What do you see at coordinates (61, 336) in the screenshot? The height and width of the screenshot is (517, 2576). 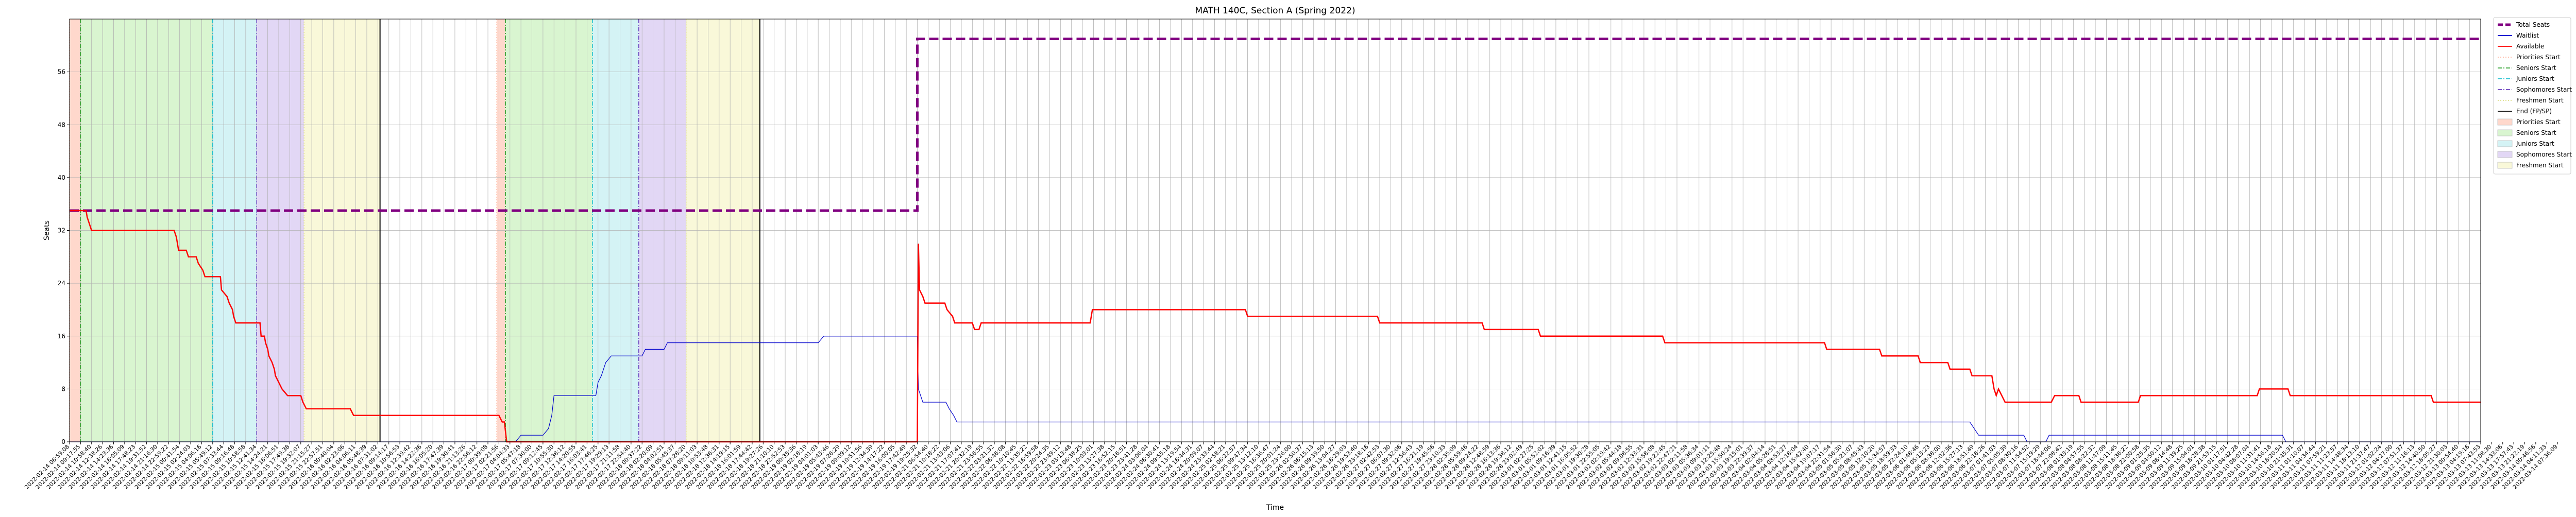 I see `y-tick-label: 16` at bounding box center [61, 336].